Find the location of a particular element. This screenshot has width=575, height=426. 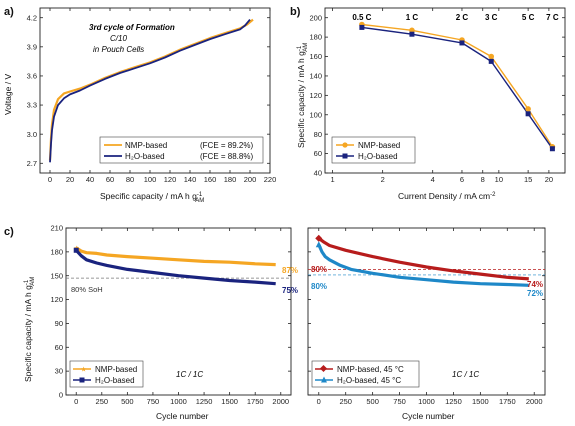

series-line-nmp is located at coordinates (457, 85).